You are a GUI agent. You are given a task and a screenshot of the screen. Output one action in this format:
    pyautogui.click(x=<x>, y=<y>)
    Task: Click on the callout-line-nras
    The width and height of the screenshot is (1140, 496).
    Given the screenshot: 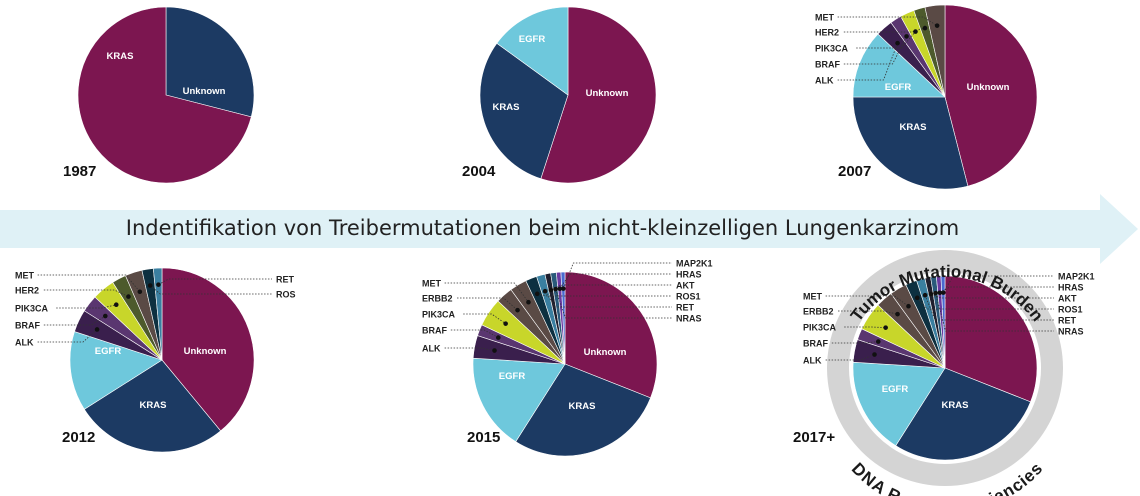 What is the action you would take?
    pyautogui.click(x=613, y=304)
    